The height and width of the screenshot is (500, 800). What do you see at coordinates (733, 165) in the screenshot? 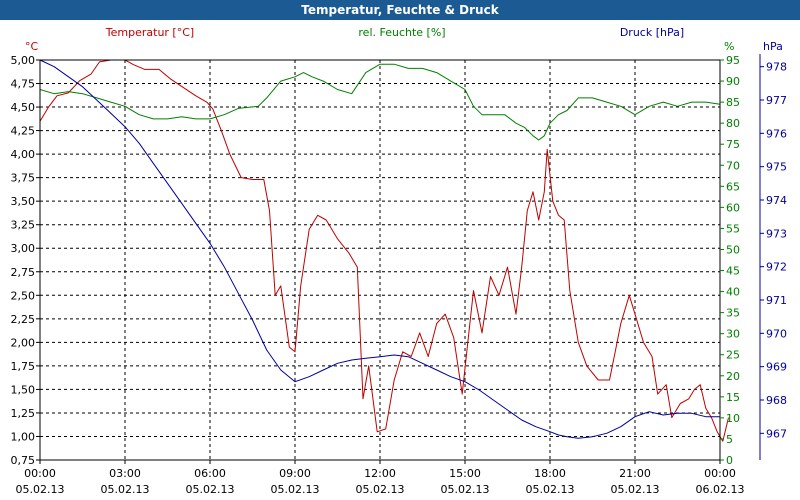
I see `tick-label-hum: 70` at bounding box center [733, 165].